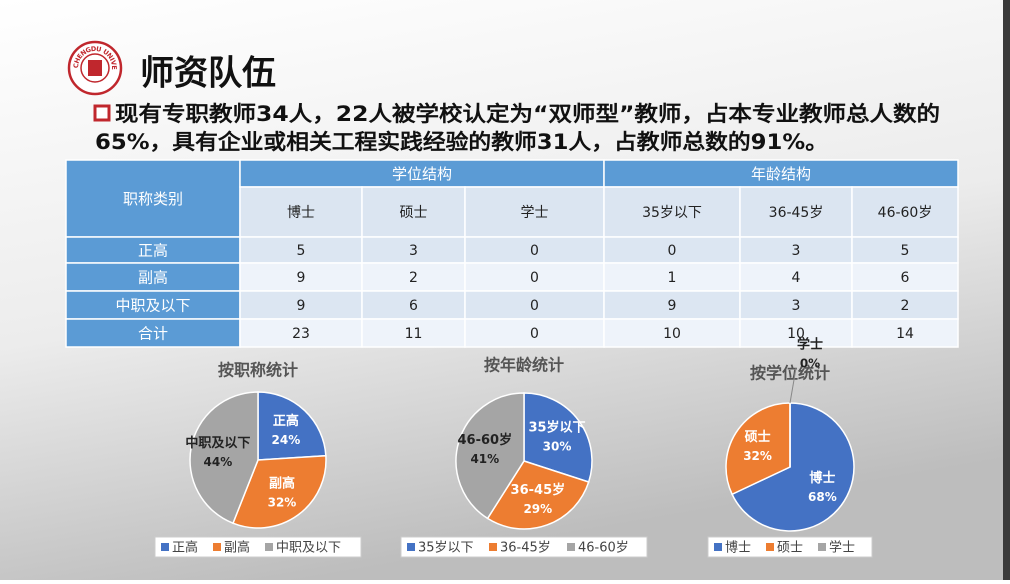  I want to click on cell-text: 职称类别, so click(153, 199).